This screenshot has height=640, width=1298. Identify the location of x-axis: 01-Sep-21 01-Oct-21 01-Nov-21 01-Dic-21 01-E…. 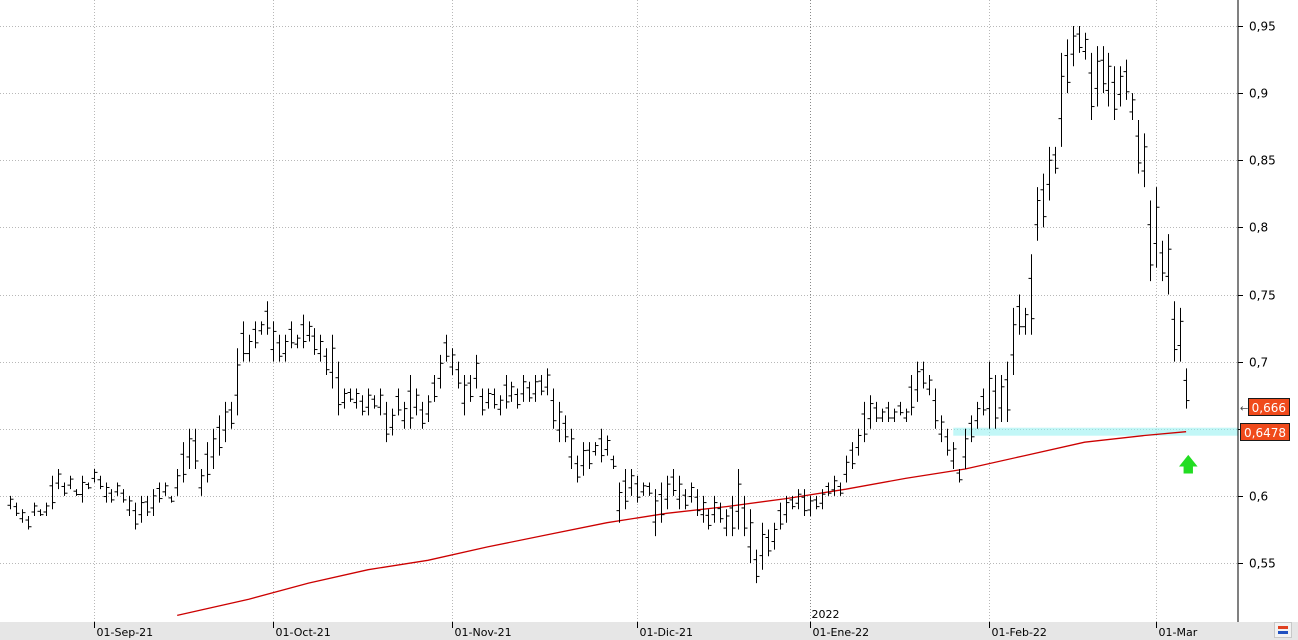
(649, 631).